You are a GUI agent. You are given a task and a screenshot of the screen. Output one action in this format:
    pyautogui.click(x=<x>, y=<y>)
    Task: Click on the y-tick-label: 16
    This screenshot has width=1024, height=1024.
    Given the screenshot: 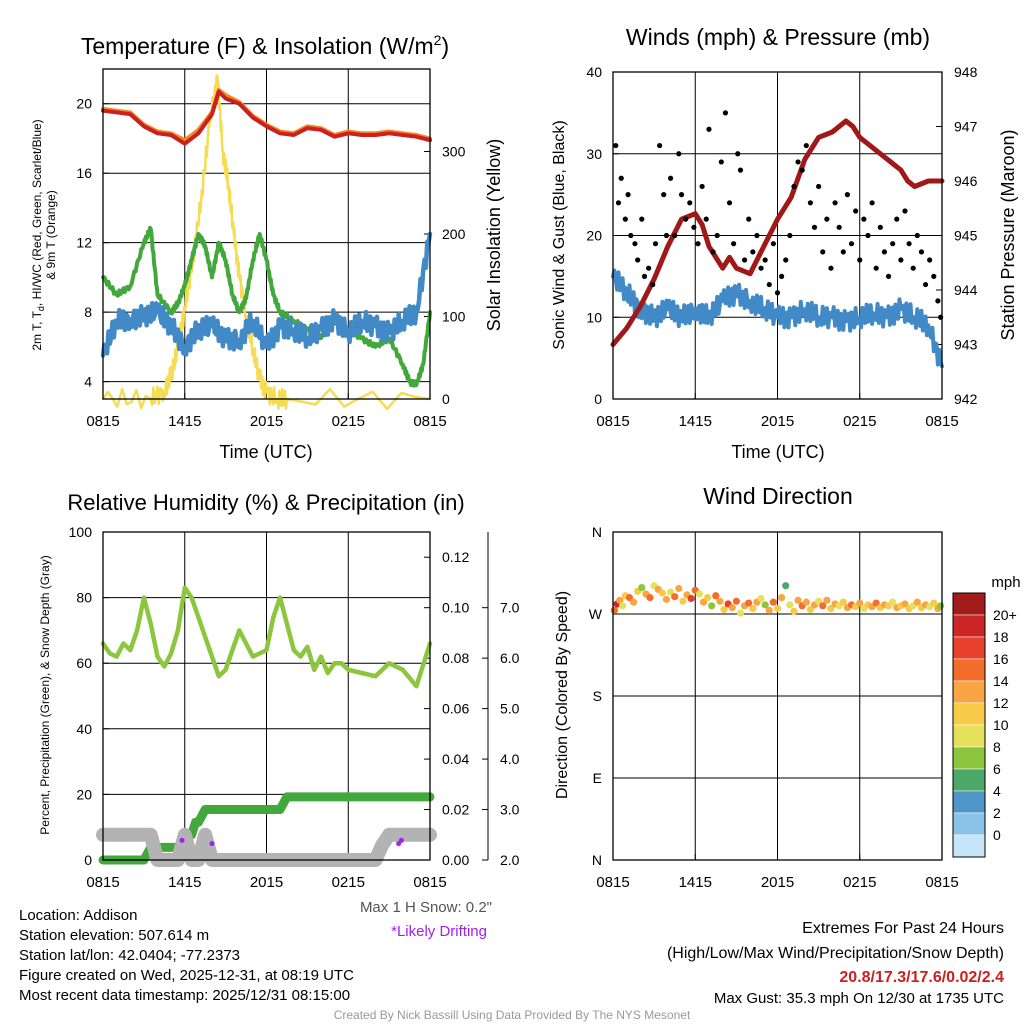 What is the action you would take?
    pyautogui.click(x=84, y=173)
    